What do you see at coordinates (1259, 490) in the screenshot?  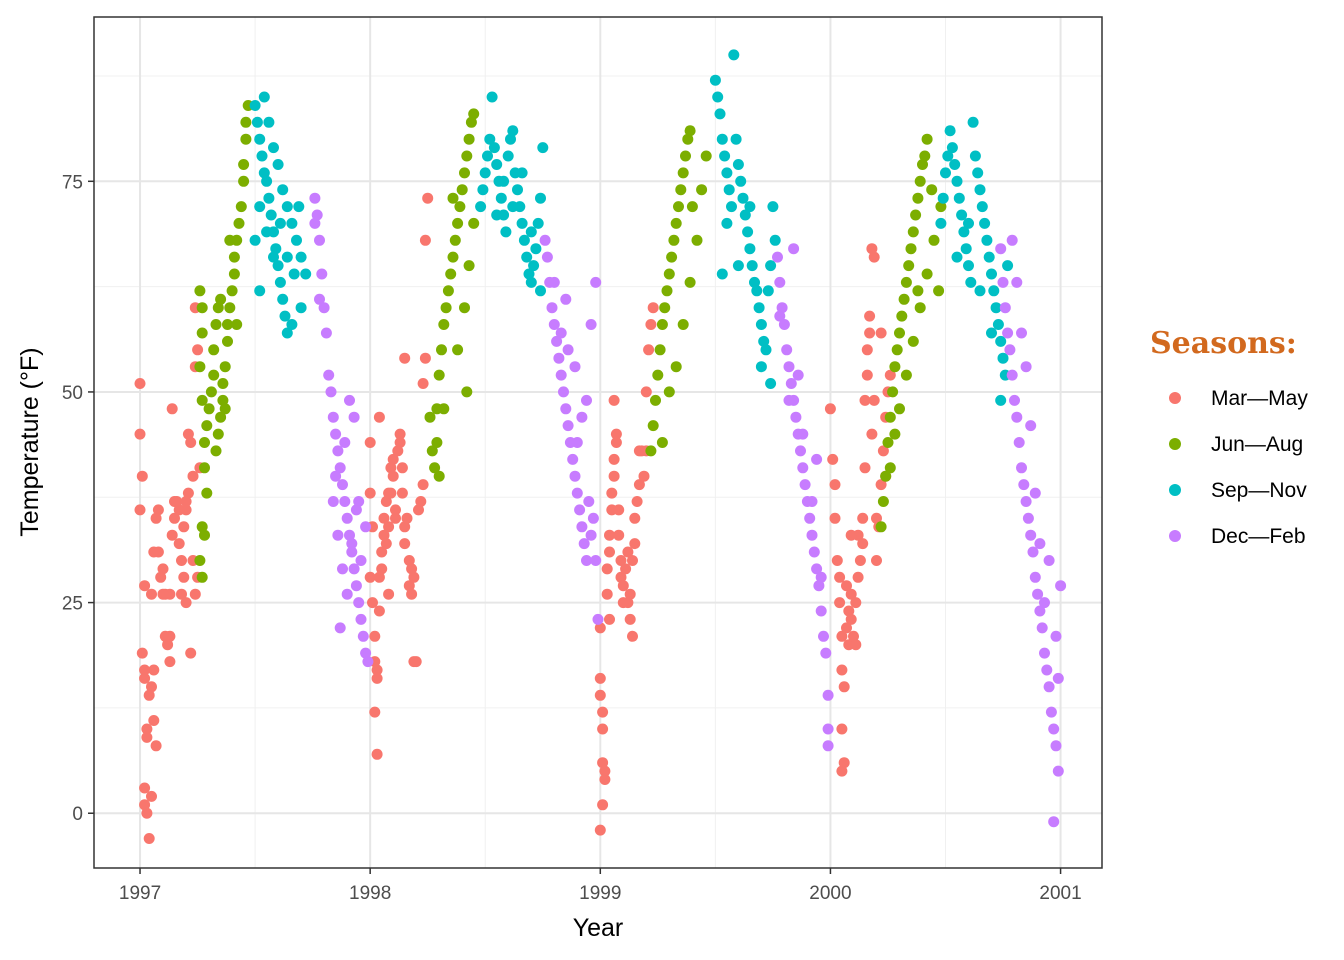 I see `legend-label: Sep—Nov` at bounding box center [1259, 490].